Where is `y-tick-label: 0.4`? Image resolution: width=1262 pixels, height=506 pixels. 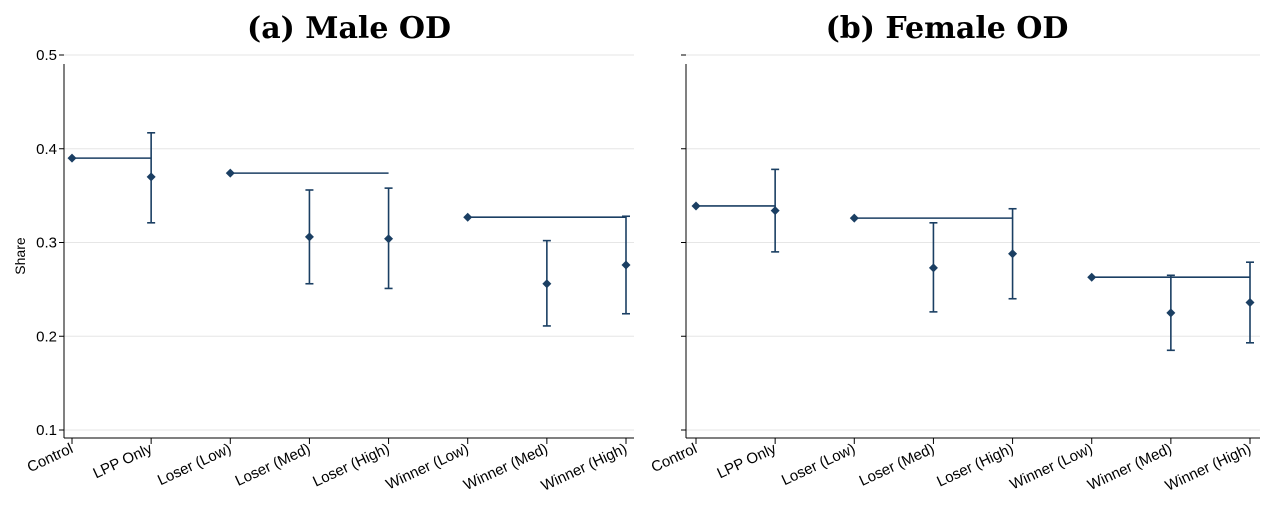 y-tick-label: 0.4 is located at coordinates (46, 149).